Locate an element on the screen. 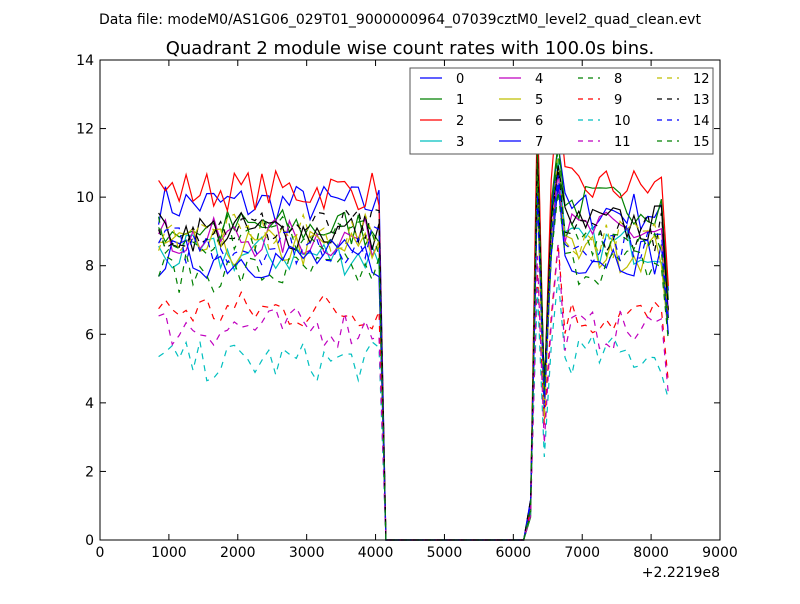 The width and height of the screenshot is (800, 604). legend-label-11: 11 is located at coordinates (622, 142).